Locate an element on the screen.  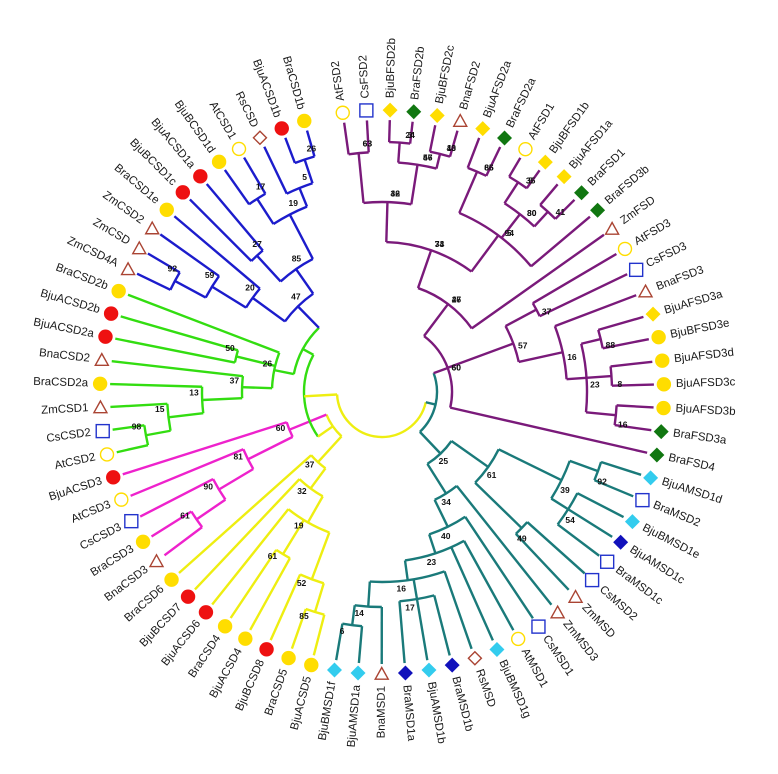
bjubfsd3e-marker is located at coordinates (658, 337).